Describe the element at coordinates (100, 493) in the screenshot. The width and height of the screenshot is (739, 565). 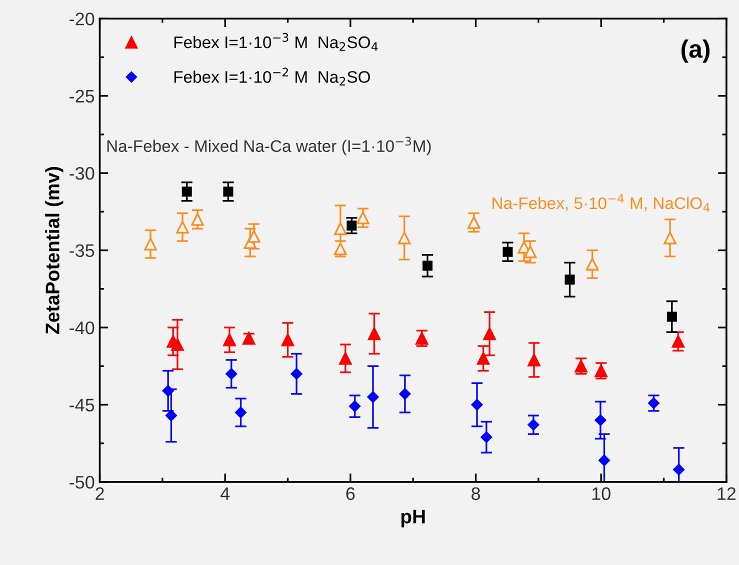
I see `x-tick-label: 2` at that location.